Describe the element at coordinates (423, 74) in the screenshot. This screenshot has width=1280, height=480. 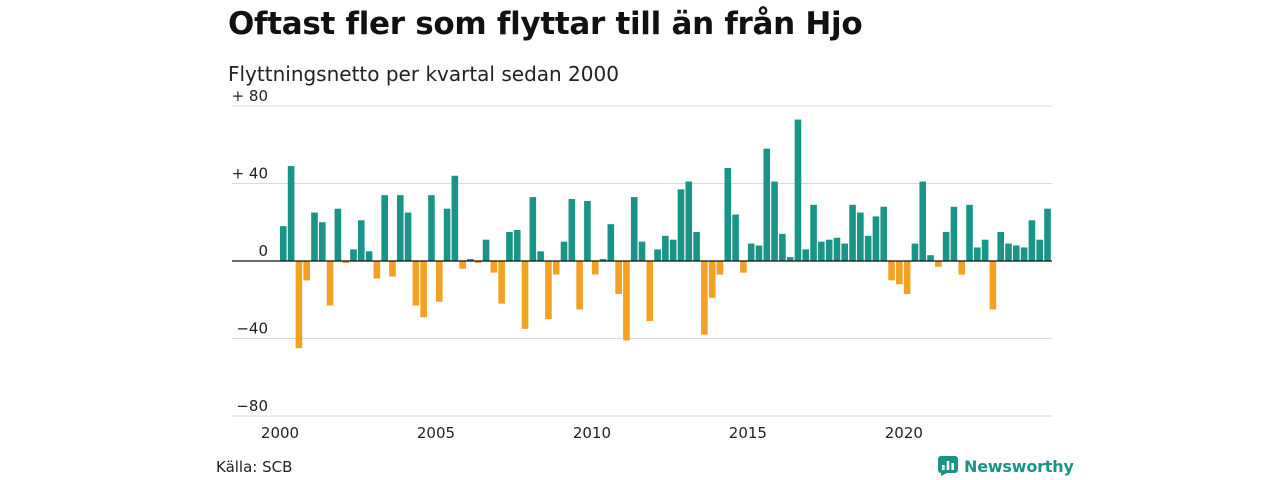
I see `chart-subtitle: Flyttningsnetto per kvartal sedan 2000` at that location.